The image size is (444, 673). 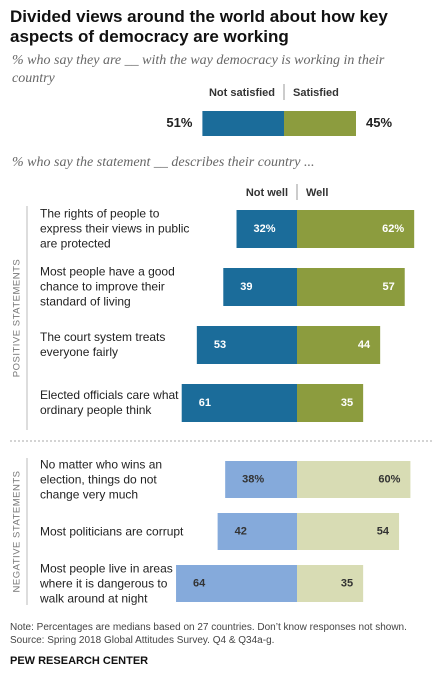 I want to click on value-label: 64, so click(x=199, y=583).